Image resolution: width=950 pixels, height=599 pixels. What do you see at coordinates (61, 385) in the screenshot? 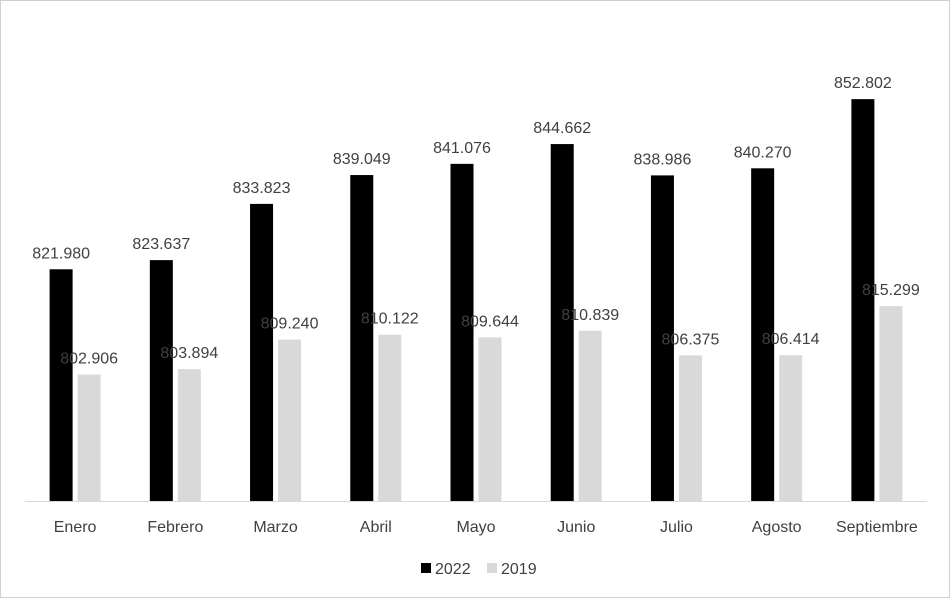
I see `bar-2022-enero` at bounding box center [61, 385].